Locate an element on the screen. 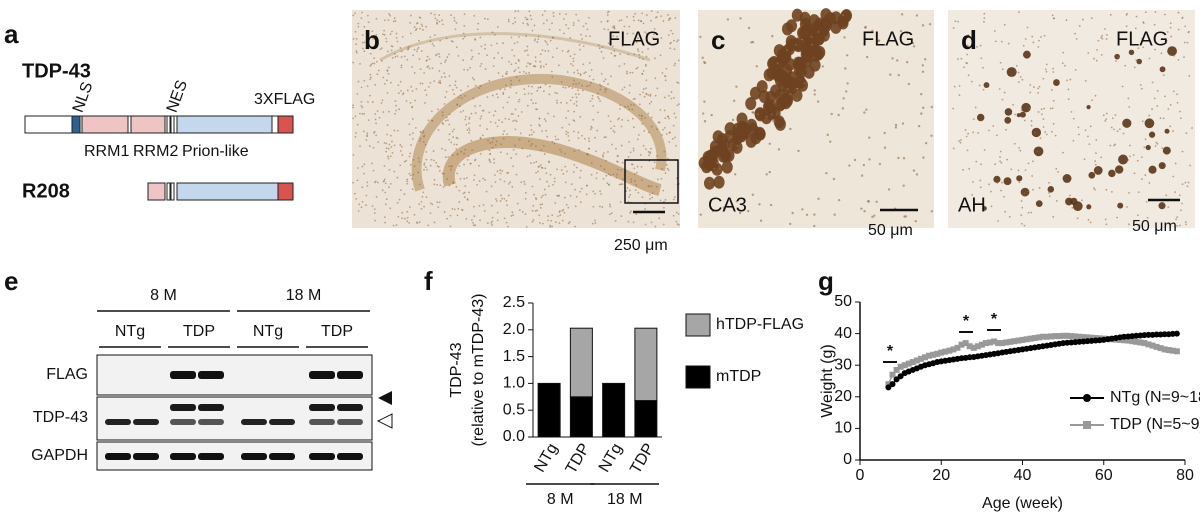 Image resolution: width=1200 pixels, height=518 pixels. legend-swatch is located at coordinates (698, 325).